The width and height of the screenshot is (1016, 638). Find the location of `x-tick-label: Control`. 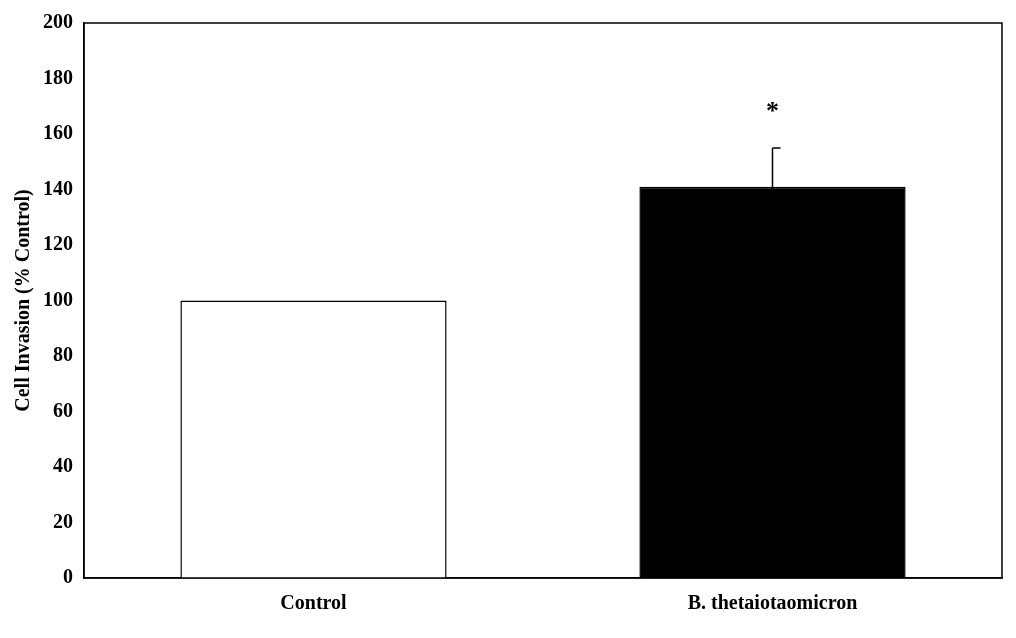

x-tick-label: Control is located at coordinates (314, 602).